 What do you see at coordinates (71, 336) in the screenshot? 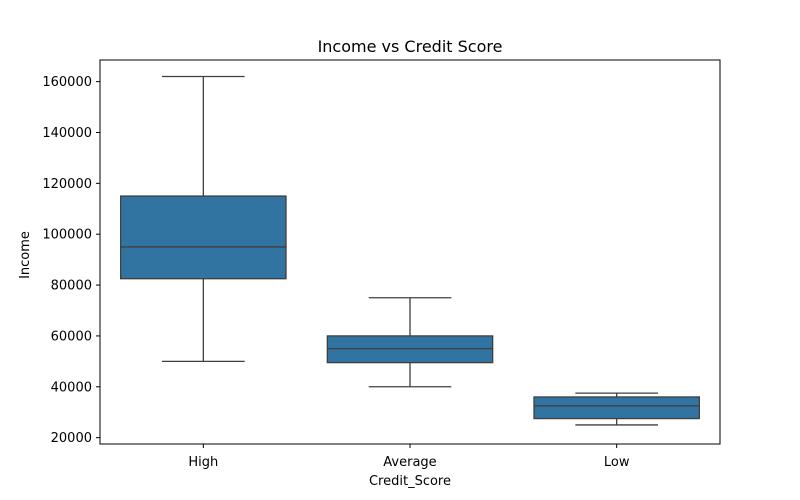
I see `y-tick-label-60000: 60000` at bounding box center [71, 336].